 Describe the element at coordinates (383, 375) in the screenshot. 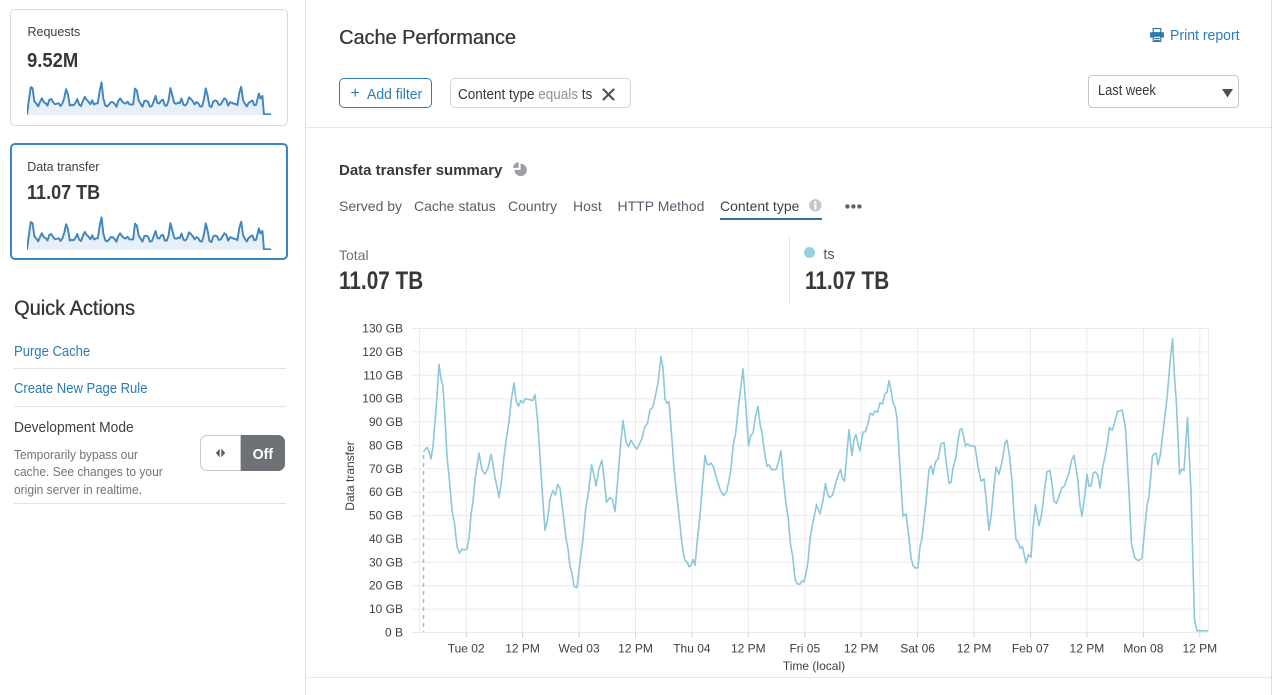

I see `svg-text: 110 GB` at that location.